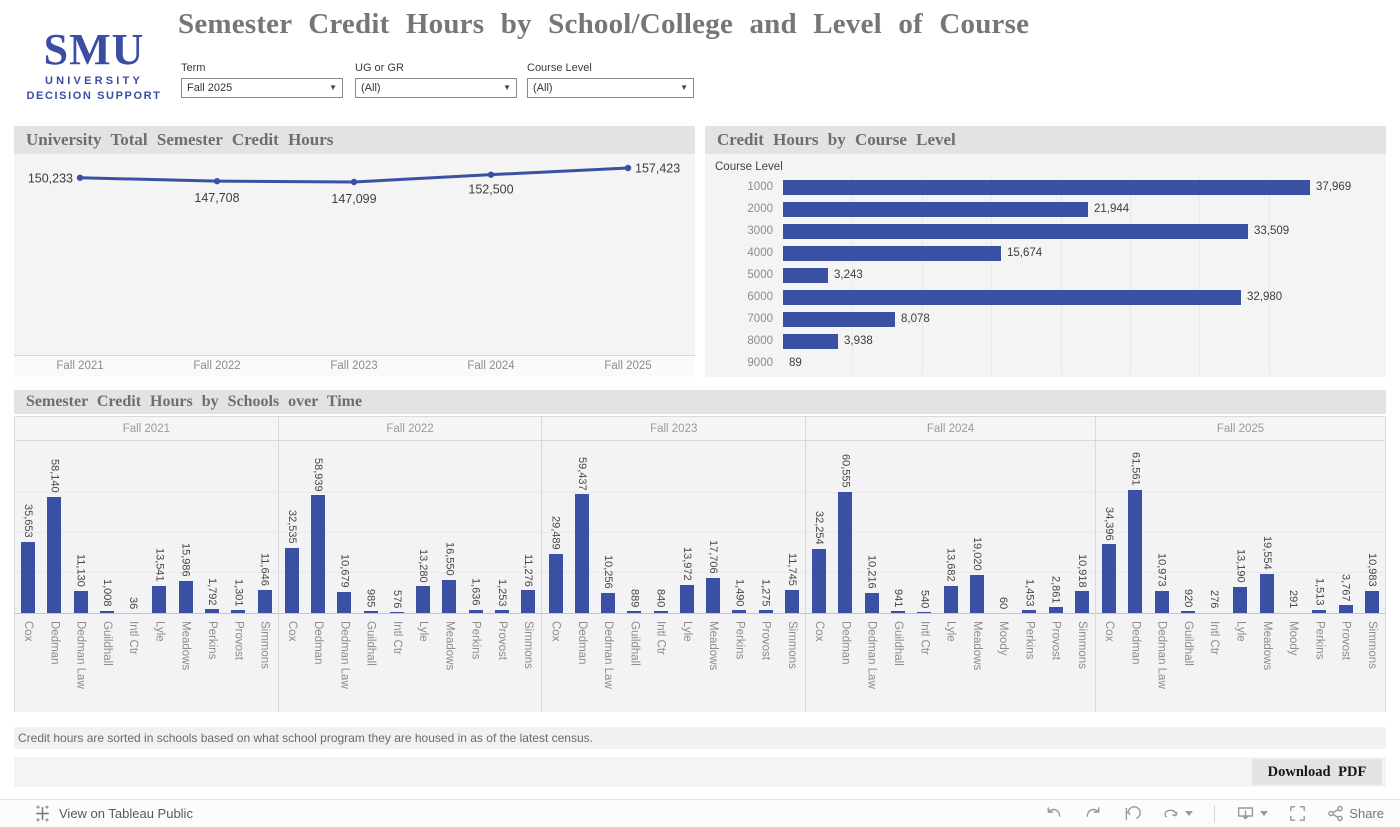 The image size is (1400, 827). Describe the element at coordinates (113, 813) in the screenshot. I see `view-on-tableau-public-link: View on Tableau Public` at that location.